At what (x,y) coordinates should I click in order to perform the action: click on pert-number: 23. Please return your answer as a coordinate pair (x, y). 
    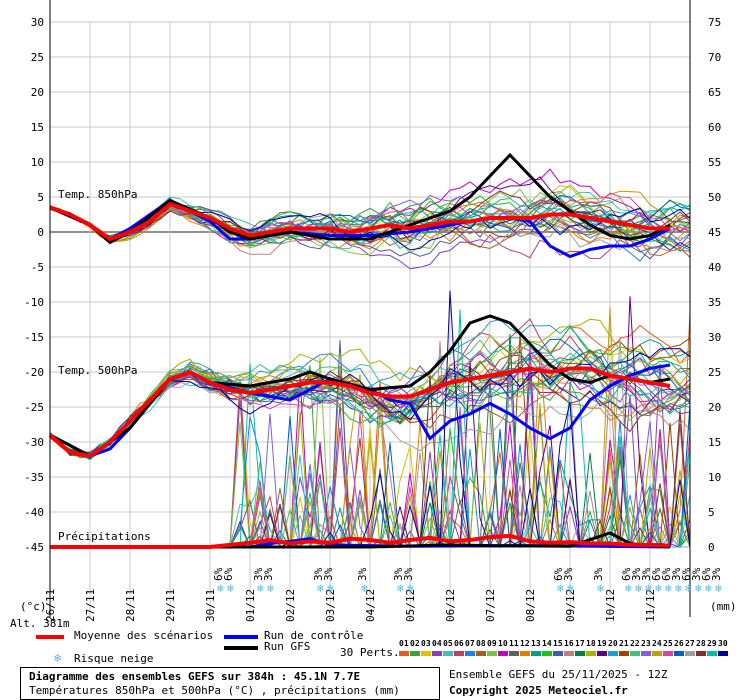
    Looking at the image, I should click on (646, 643).